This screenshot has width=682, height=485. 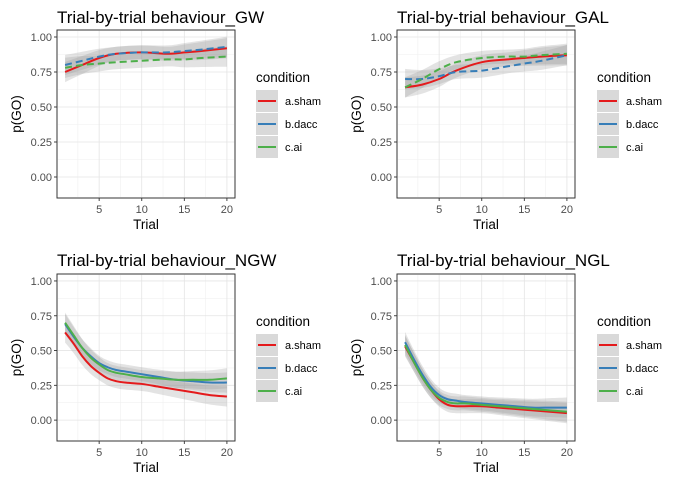 What do you see at coordinates (166, 260) in the screenshot?
I see `chart-title: Trial-by-trial behaviour_NGW` at bounding box center [166, 260].